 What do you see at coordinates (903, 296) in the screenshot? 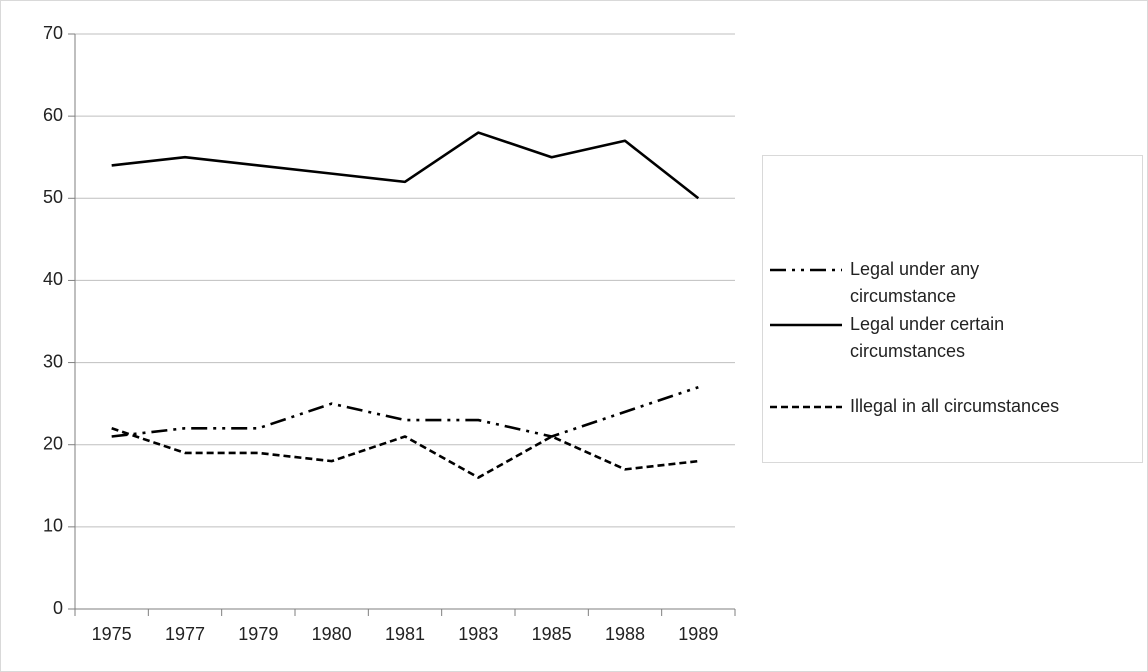
I see `legend-line: circumstance` at bounding box center [903, 296].